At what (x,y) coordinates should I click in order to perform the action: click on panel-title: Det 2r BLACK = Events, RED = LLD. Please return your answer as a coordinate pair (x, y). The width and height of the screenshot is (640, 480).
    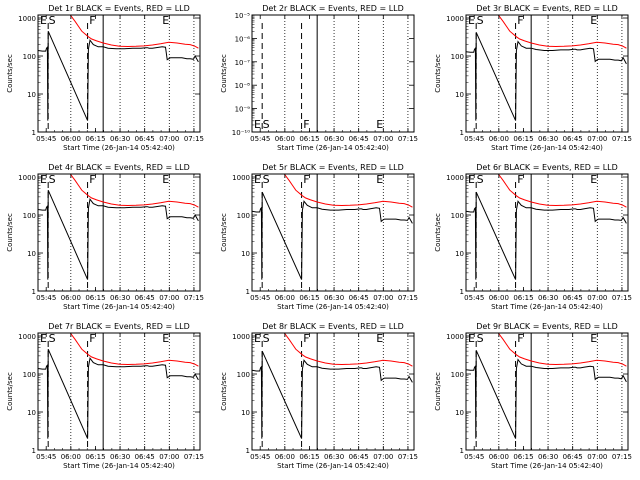
    Looking at the image, I should click on (333, 8).